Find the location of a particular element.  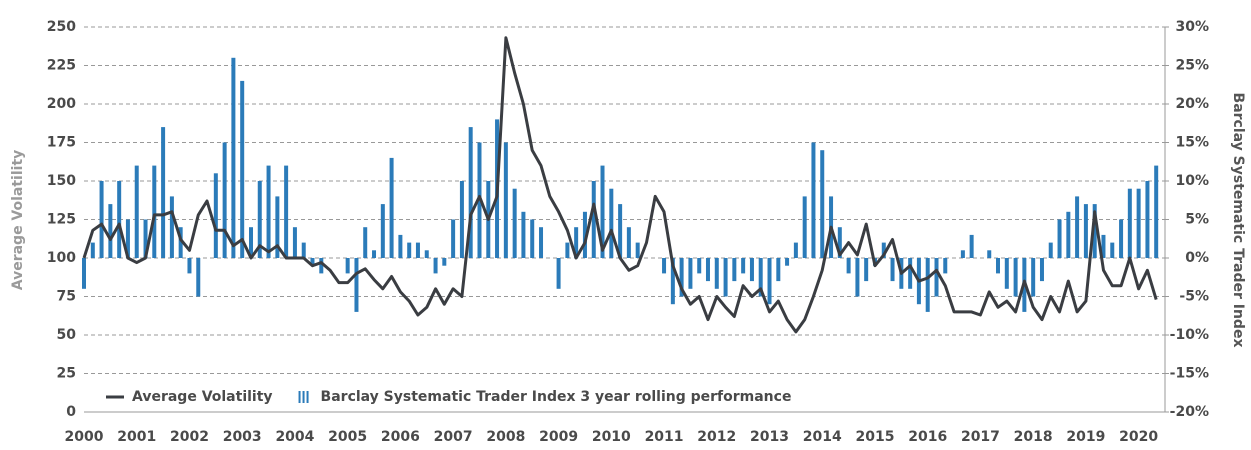

x-tick-label: 2013 is located at coordinates (769, 437).